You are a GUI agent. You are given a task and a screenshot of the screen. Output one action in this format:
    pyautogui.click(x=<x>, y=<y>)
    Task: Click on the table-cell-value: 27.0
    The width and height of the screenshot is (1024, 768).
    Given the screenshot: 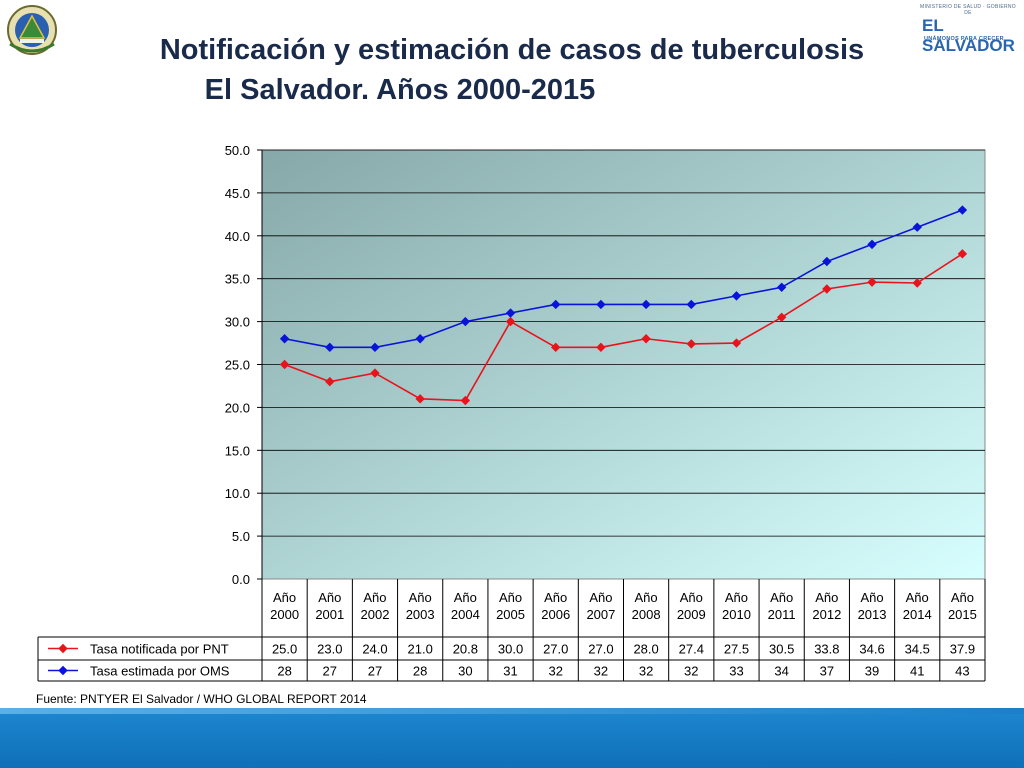 What is the action you would take?
    pyautogui.click(x=555, y=649)
    